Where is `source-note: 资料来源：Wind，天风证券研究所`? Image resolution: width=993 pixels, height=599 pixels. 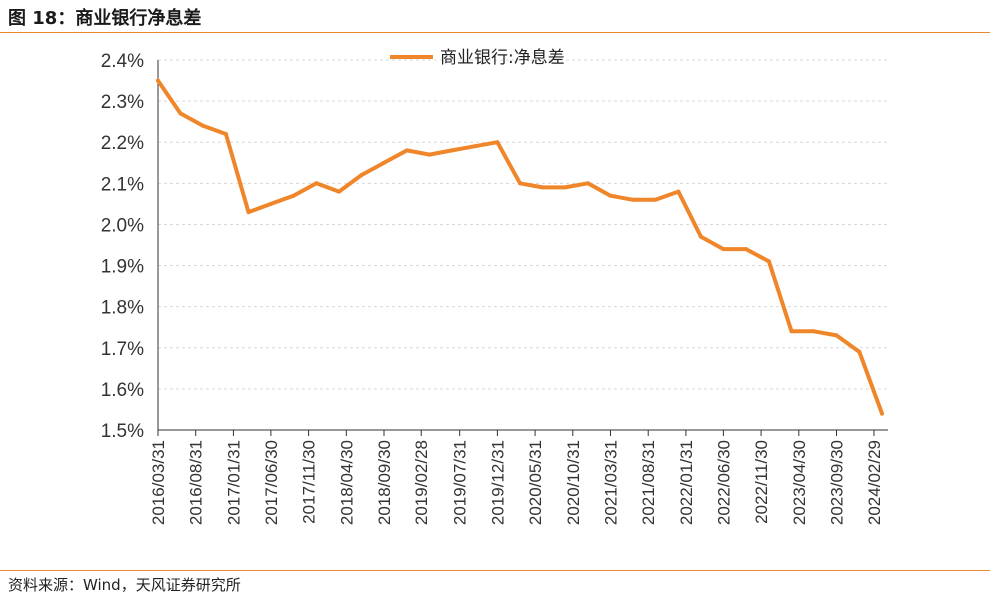
source-note: 资料来源：Wind，天风证券研究所 is located at coordinates (124, 585).